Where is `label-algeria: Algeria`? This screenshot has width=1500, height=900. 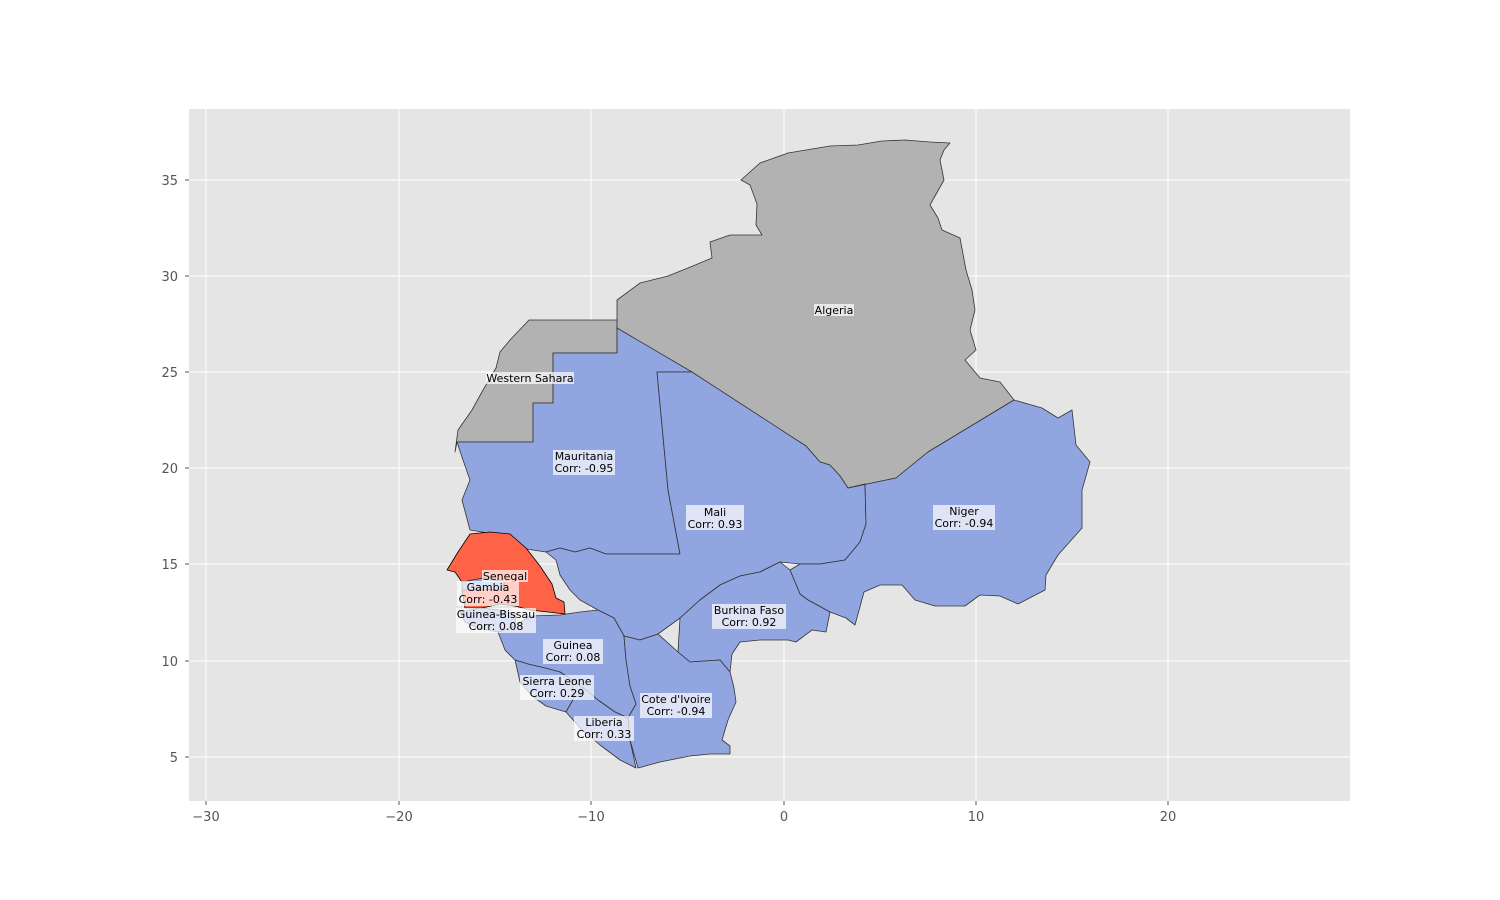
label-algeria: Algeria is located at coordinates (834, 310).